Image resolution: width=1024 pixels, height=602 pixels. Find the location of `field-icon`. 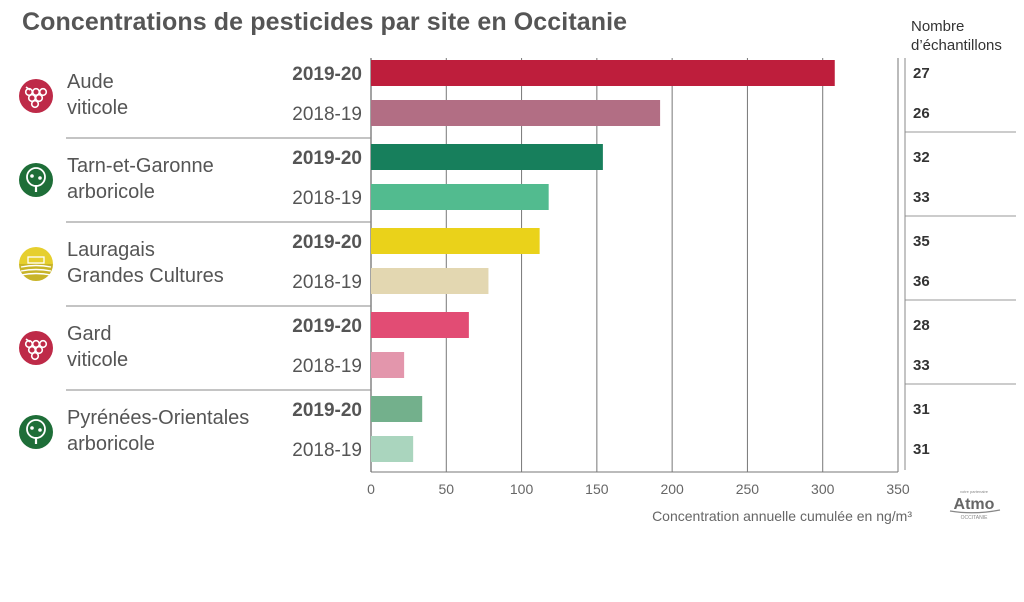

field-icon is located at coordinates (36, 264).